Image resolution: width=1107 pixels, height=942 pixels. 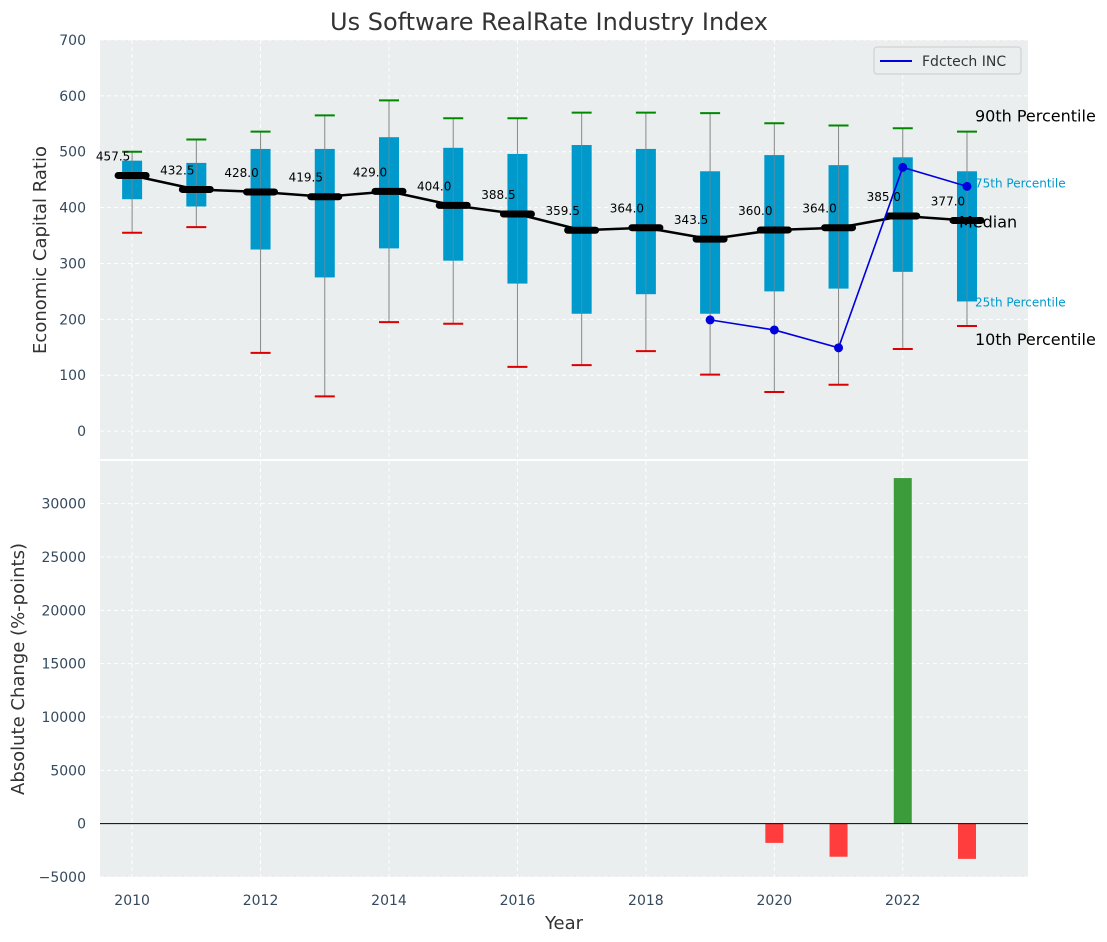 I want to click on company-series-group, so click(x=838, y=257).